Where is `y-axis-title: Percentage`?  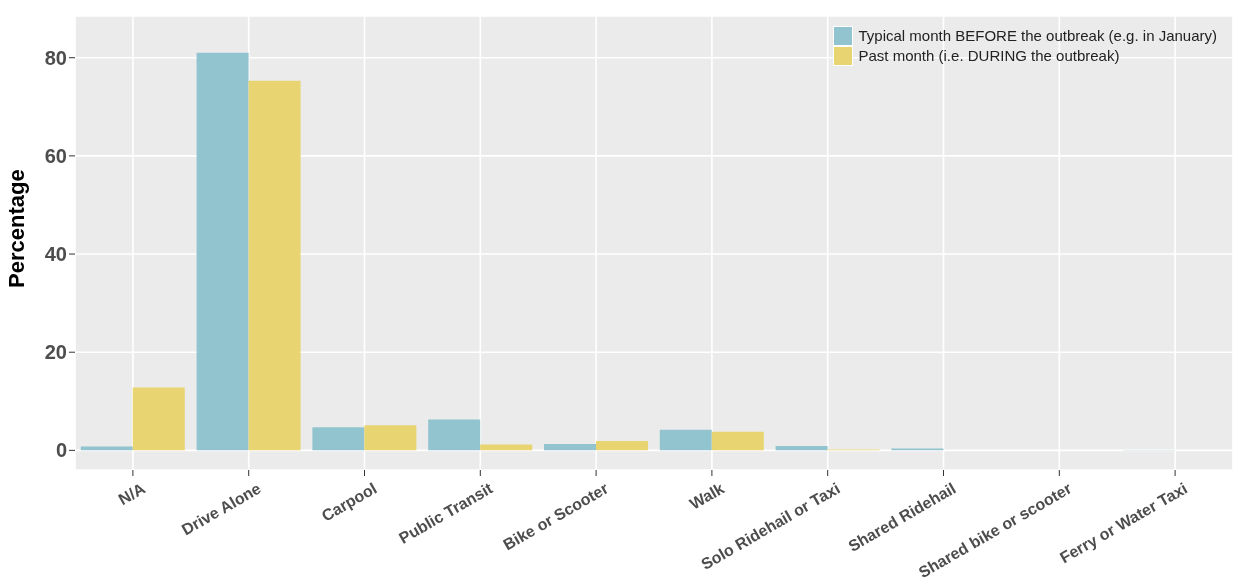 y-axis-title: Percentage is located at coordinates (16, 228).